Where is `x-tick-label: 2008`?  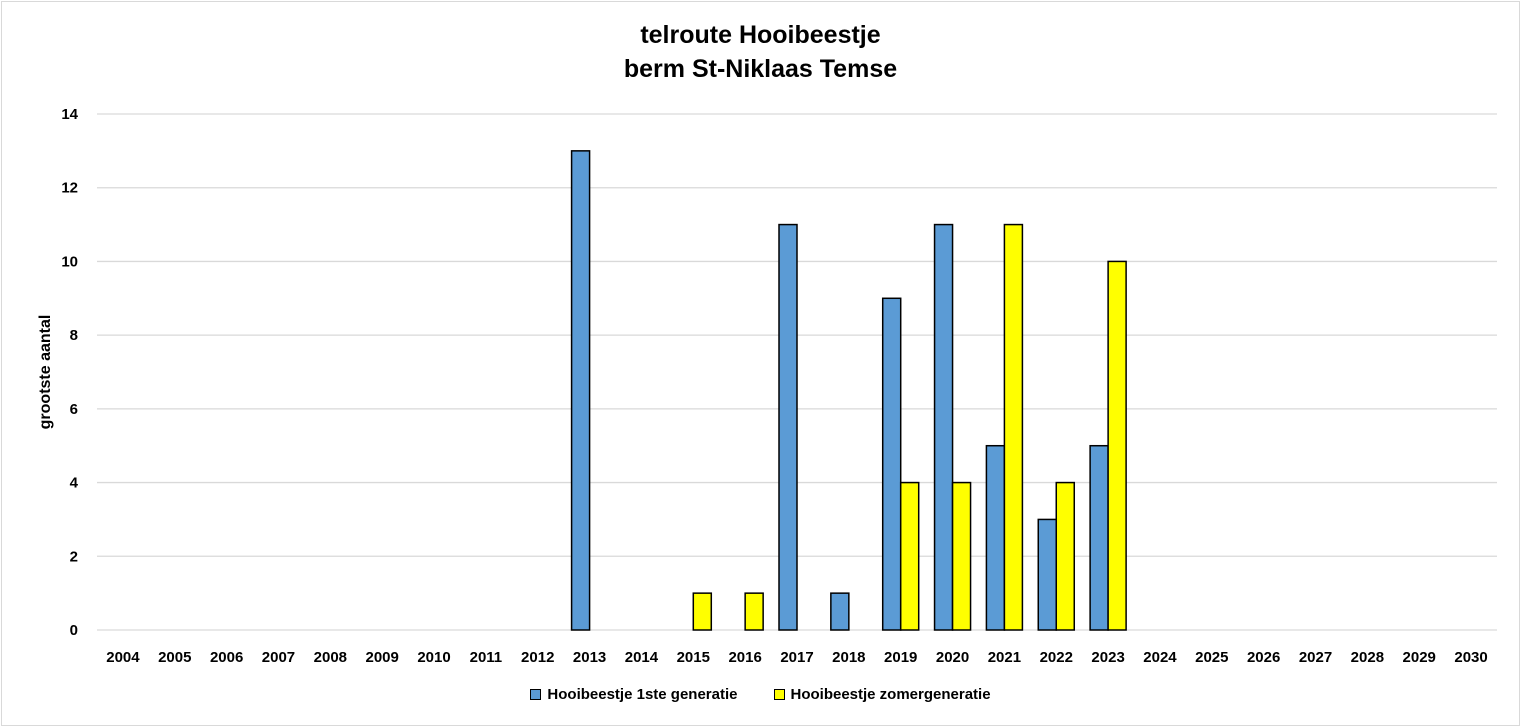 x-tick-label: 2008 is located at coordinates (330, 657).